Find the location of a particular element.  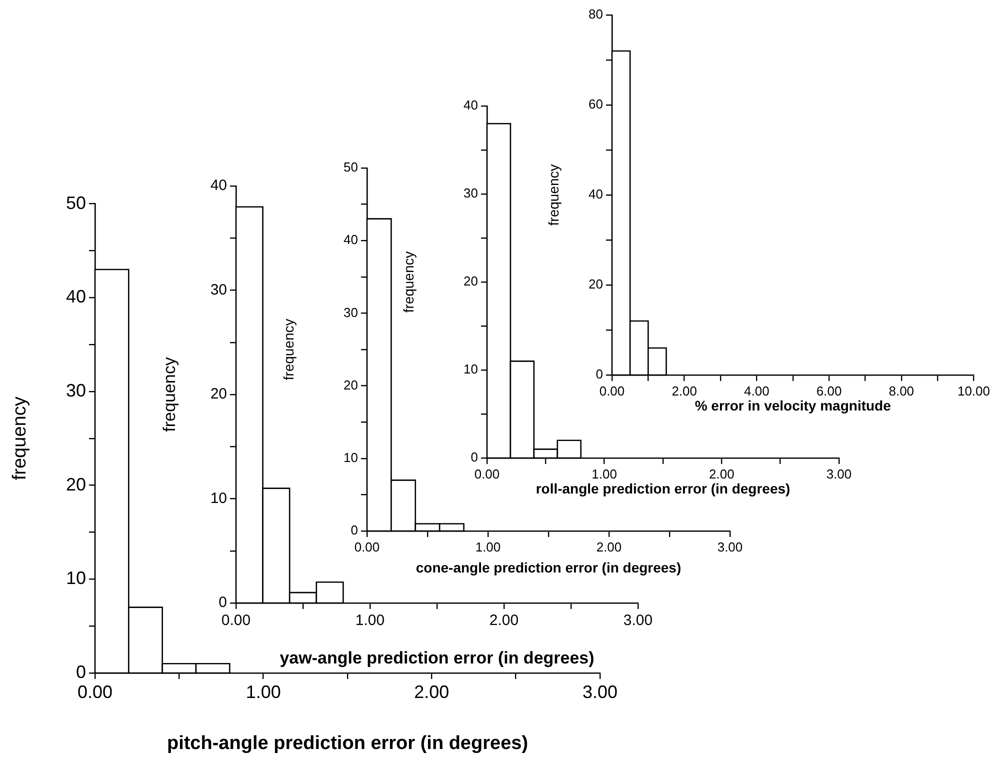

x-axis-title: % error in velocity magnitude is located at coordinates (793, 405).